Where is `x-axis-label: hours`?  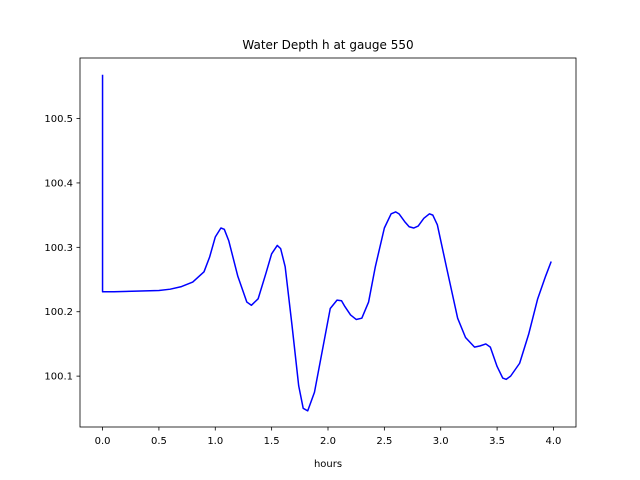
x-axis-label: hours is located at coordinates (328, 464).